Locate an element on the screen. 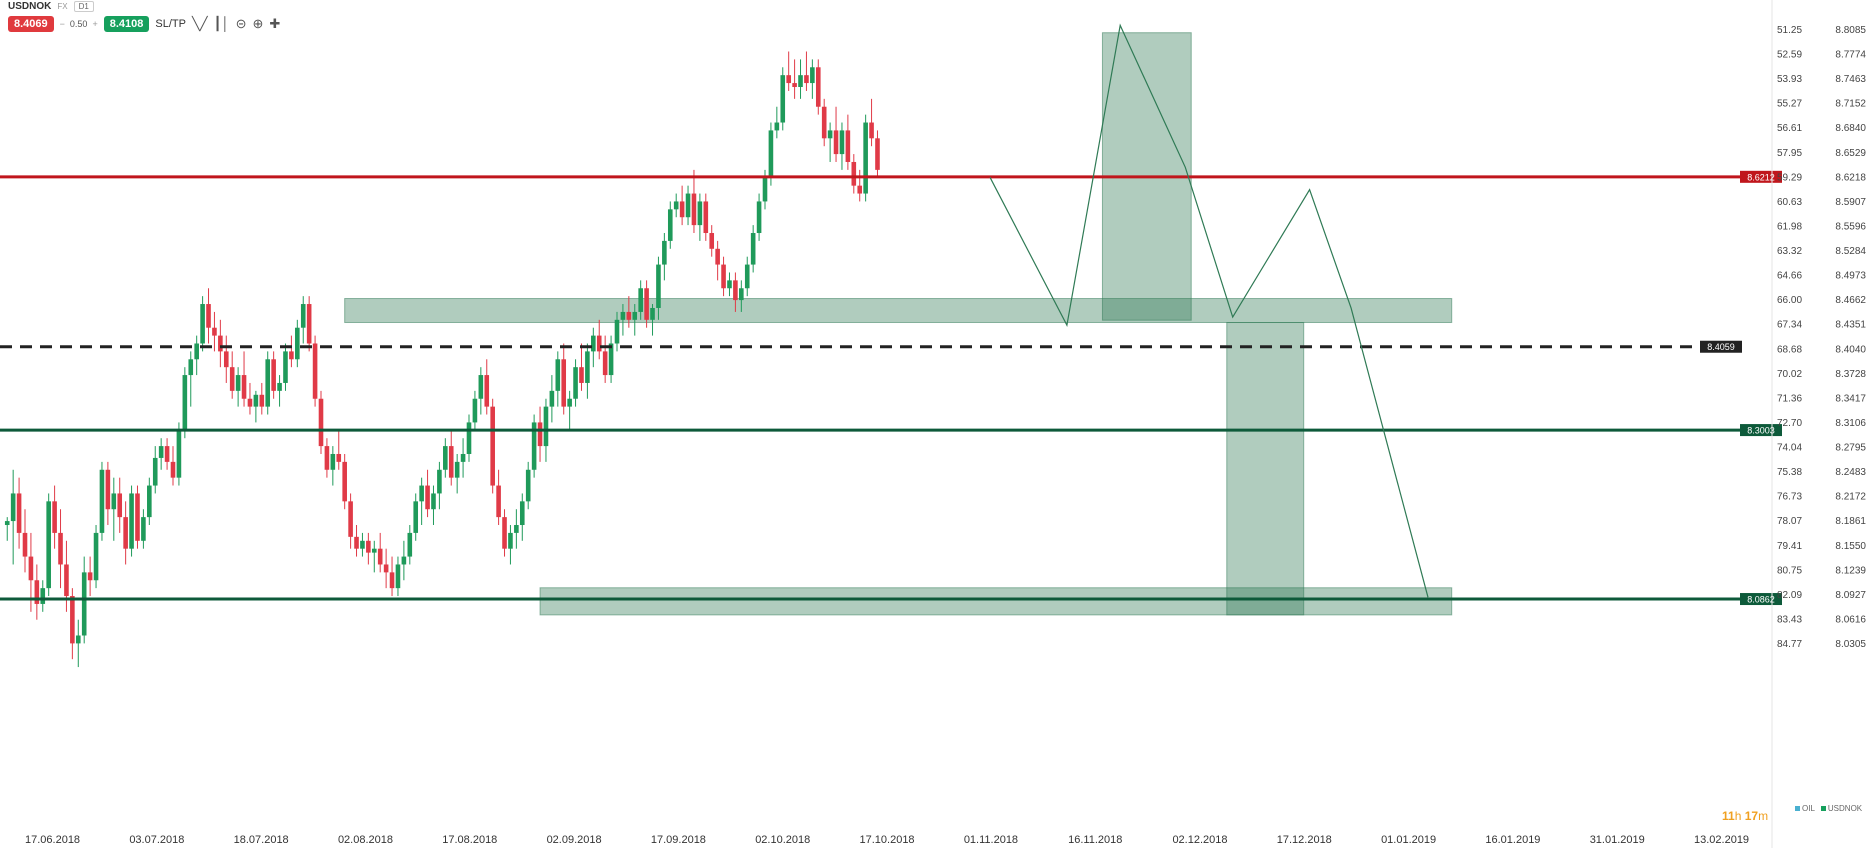 Image resolution: width=1872 pixels, height=848 pixels. candle-timer: 11h 17m is located at coordinates (1745, 816).